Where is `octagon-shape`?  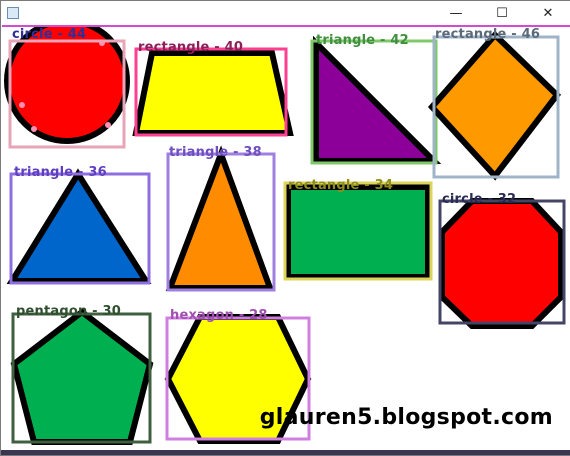
octagon-shape is located at coordinates (501, 263).